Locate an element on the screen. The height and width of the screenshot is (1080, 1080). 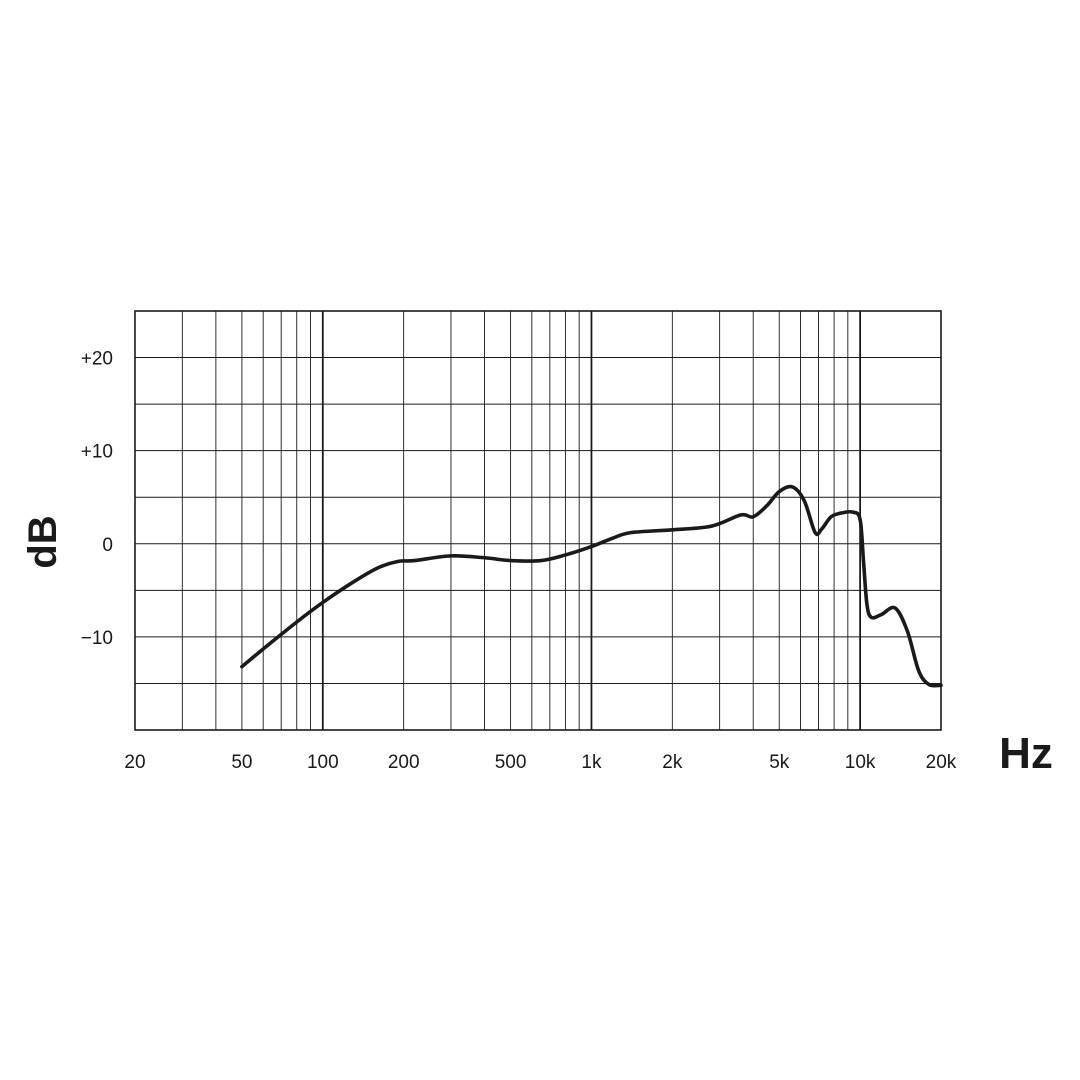
x-tick-label: 50 is located at coordinates (241, 762).